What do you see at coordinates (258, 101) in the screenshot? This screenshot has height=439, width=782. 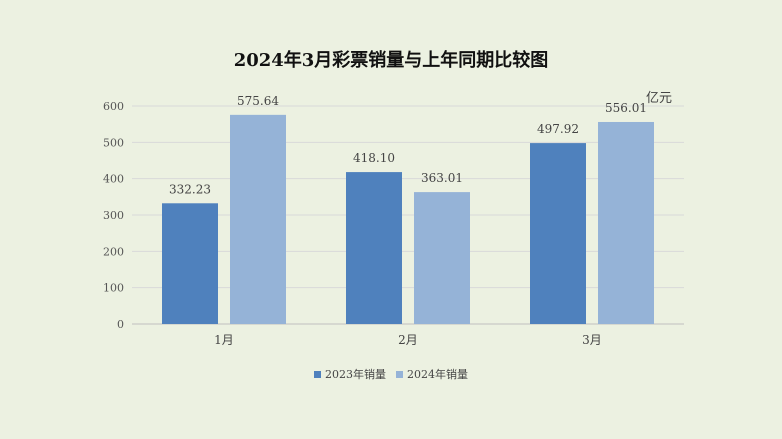 I see `data-label: 575.64` at bounding box center [258, 101].